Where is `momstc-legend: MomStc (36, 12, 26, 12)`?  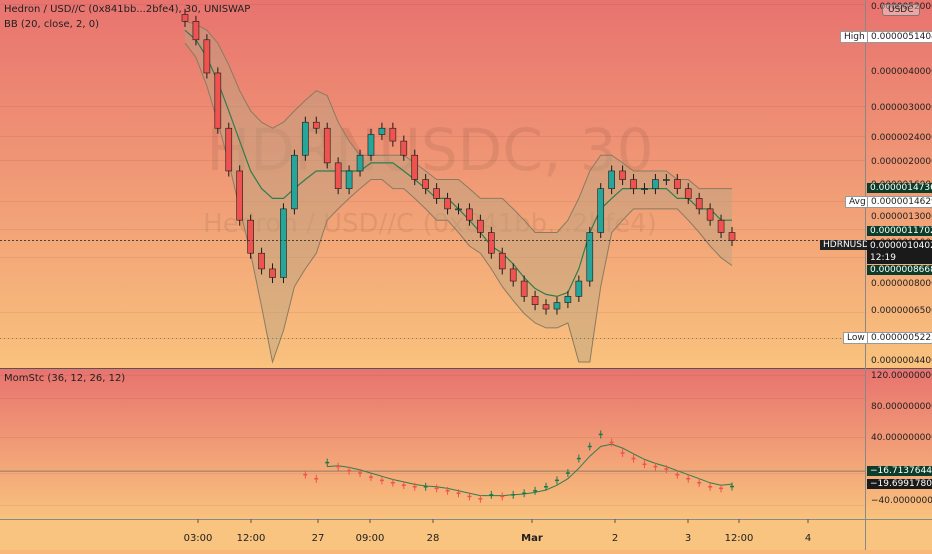 momstc-legend: MomStc (36, 12, 26, 12) is located at coordinates (65, 378).